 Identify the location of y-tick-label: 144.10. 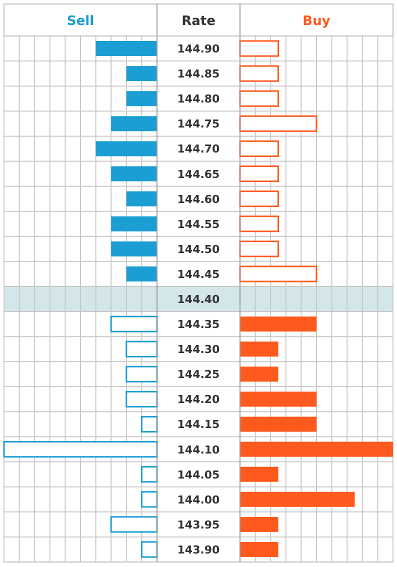
(198, 449).